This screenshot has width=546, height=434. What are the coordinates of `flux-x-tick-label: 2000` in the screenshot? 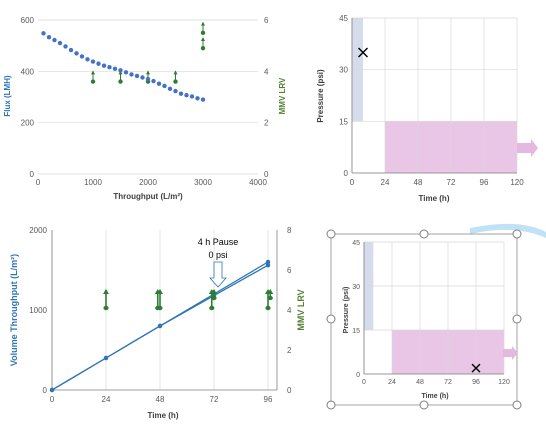 It's located at (148, 182).